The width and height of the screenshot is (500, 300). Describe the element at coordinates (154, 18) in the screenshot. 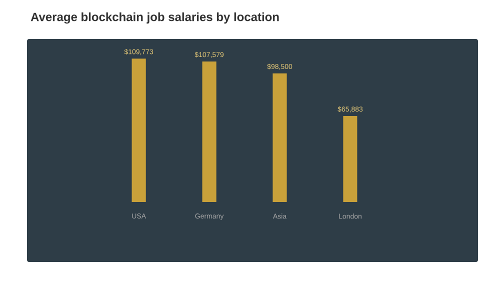

I see `chart-title: Average blockchain job salaries by location` at that location.